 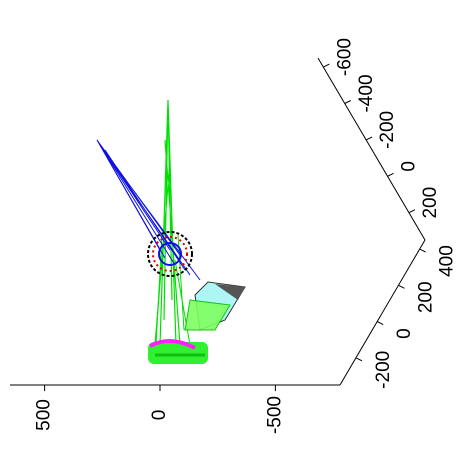 What do you see at coordinates (371, 149) in the screenshot?
I see `z-axis-line` at bounding box center [371, 149].